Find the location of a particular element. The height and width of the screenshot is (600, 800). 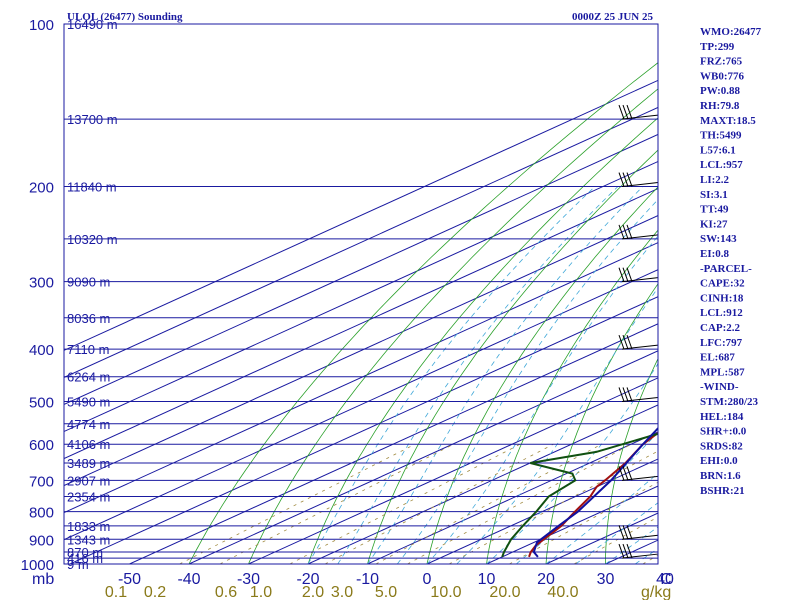

index-line: SW:143 is located at coordinates (718, 239).